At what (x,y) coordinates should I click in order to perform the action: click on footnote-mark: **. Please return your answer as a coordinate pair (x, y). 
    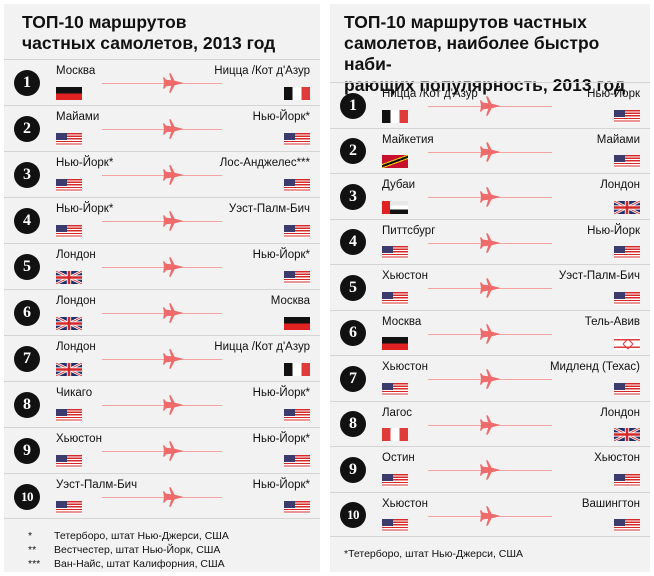
    Looking at the image, I should click on (32, 550).